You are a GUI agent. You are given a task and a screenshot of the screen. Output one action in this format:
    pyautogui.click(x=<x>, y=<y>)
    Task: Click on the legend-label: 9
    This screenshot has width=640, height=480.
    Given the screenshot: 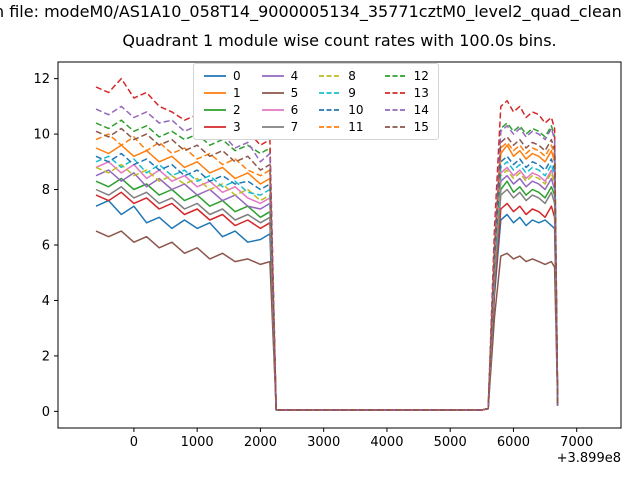 What is the action you would take?
    pyautogui.click(x=352, y=93)
    